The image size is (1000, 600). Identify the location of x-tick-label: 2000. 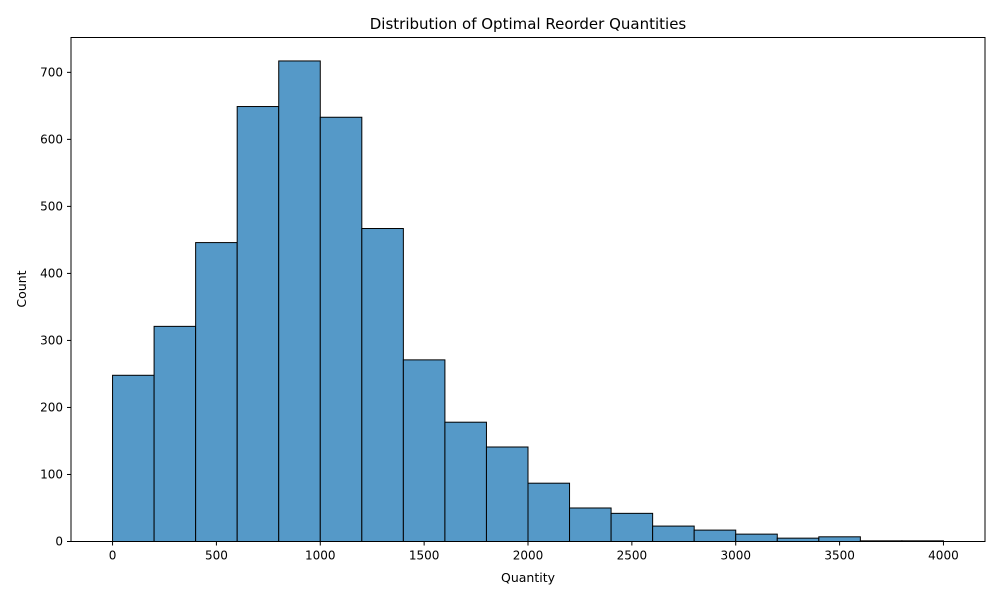
(528, 556).